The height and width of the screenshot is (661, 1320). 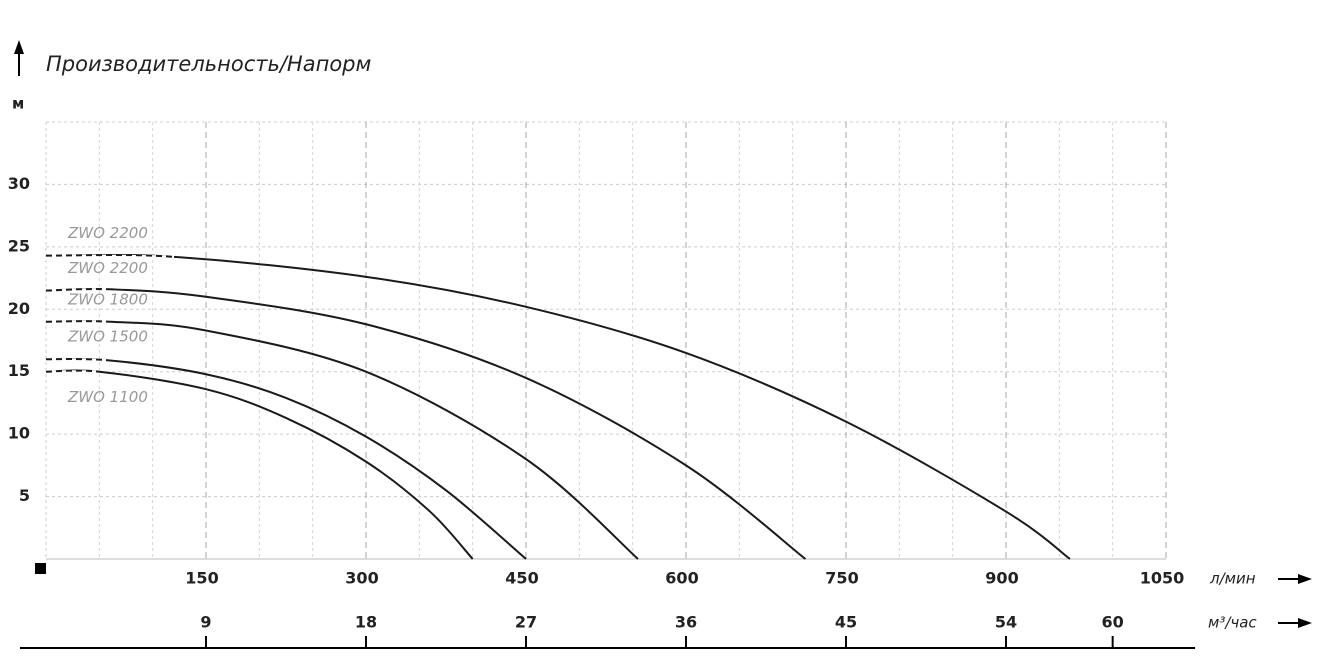 I want to click on y-tick-label: 5, so click(x=24, y=495).